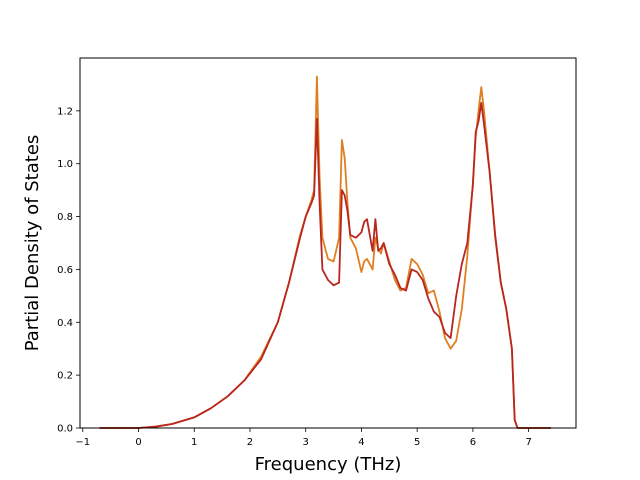 Image resolution: width=640 pixels, height=480 pixels. Describe the element at coordinates (328, 464) in the screenshot. I see `x-axis-label: Frequency (THz)` at that location.